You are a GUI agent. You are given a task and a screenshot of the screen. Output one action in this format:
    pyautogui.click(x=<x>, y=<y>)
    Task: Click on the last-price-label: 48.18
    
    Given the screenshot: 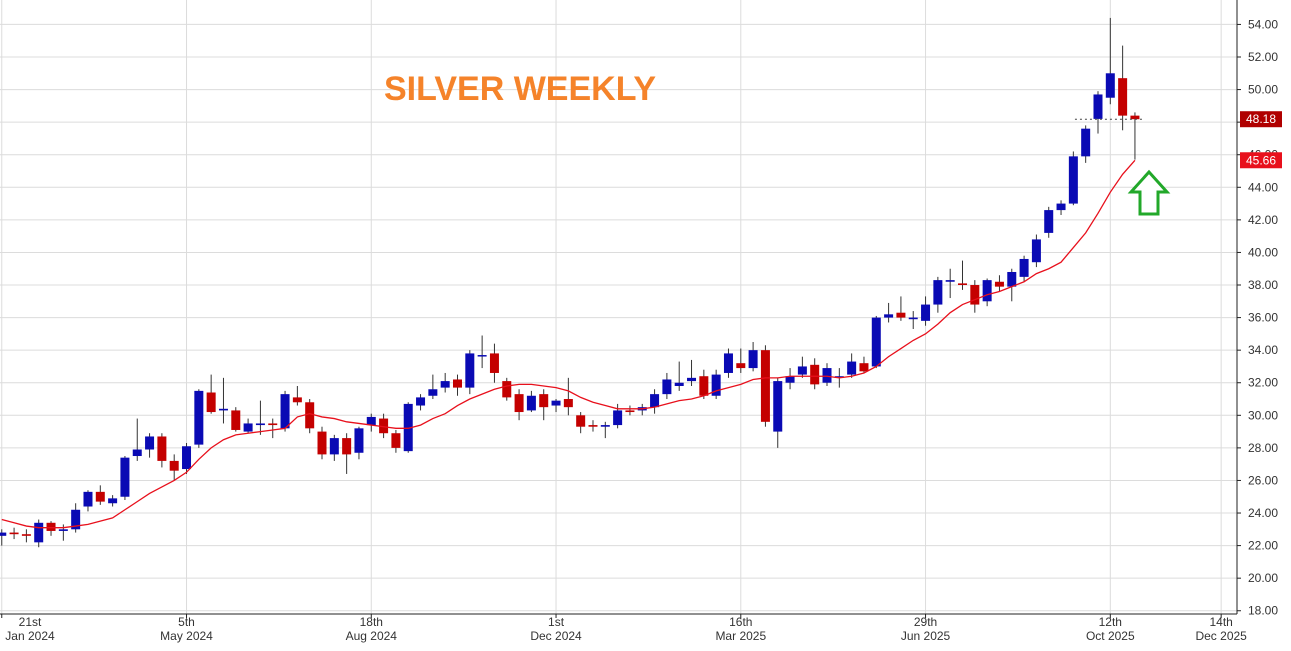 What is the action you would take?
    pyautogui.click(x=1261, y=119)
    